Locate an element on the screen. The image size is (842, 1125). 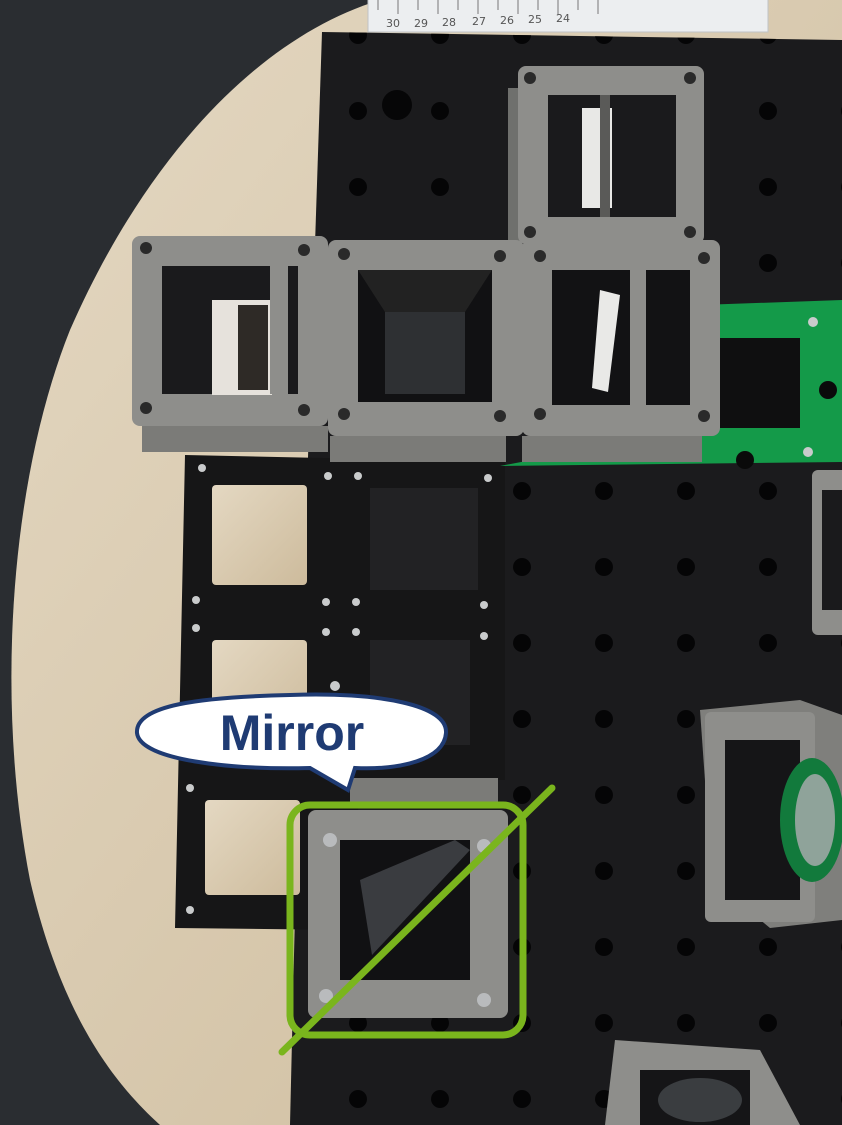
mirror-callout: Mirror is located at coordinates (291, 742).